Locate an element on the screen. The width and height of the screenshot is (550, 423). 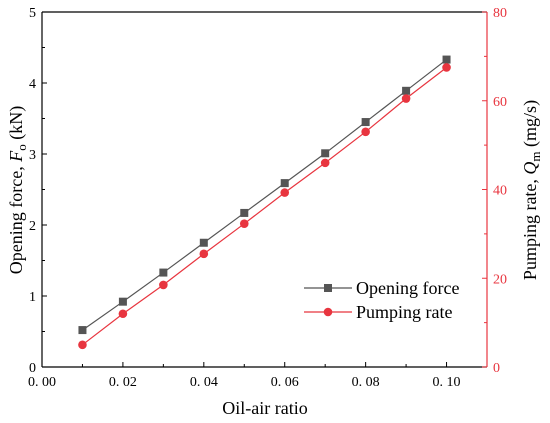
x-tick-label: 0. 02 is located at coordinates (123, 382).